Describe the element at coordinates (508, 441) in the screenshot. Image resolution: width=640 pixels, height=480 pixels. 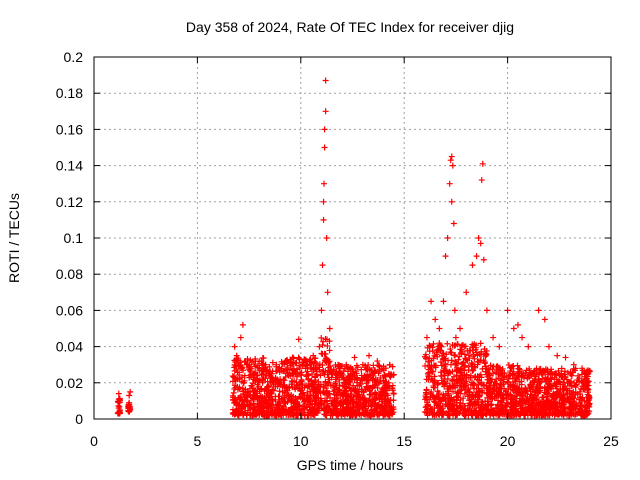
I see `x-tick-label: 20` at that location.